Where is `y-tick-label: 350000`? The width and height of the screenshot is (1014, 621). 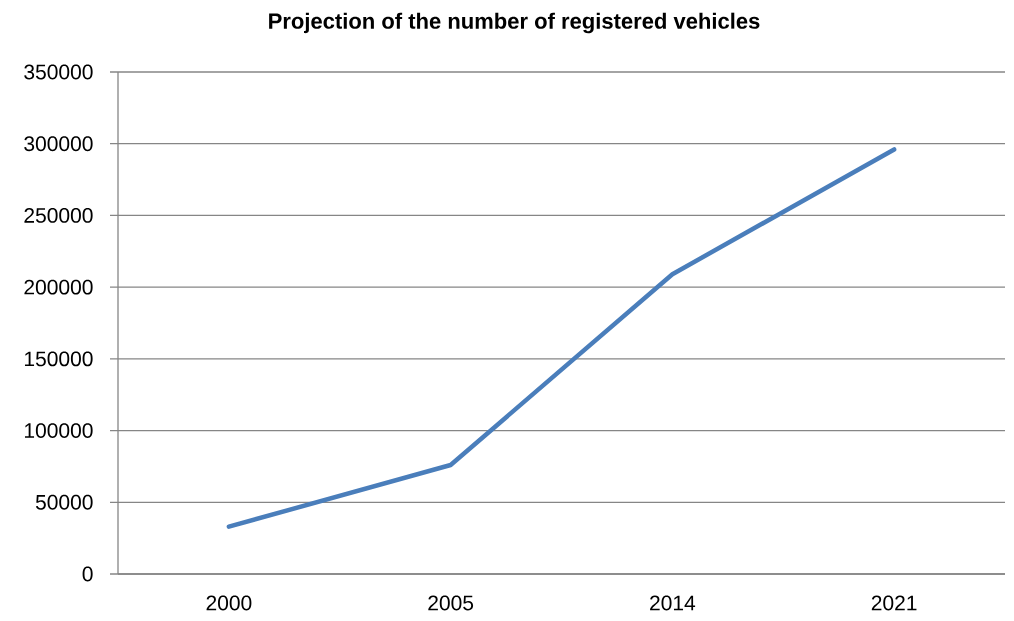
y-tick-label: 350000 is located at coordinates (58, 72).